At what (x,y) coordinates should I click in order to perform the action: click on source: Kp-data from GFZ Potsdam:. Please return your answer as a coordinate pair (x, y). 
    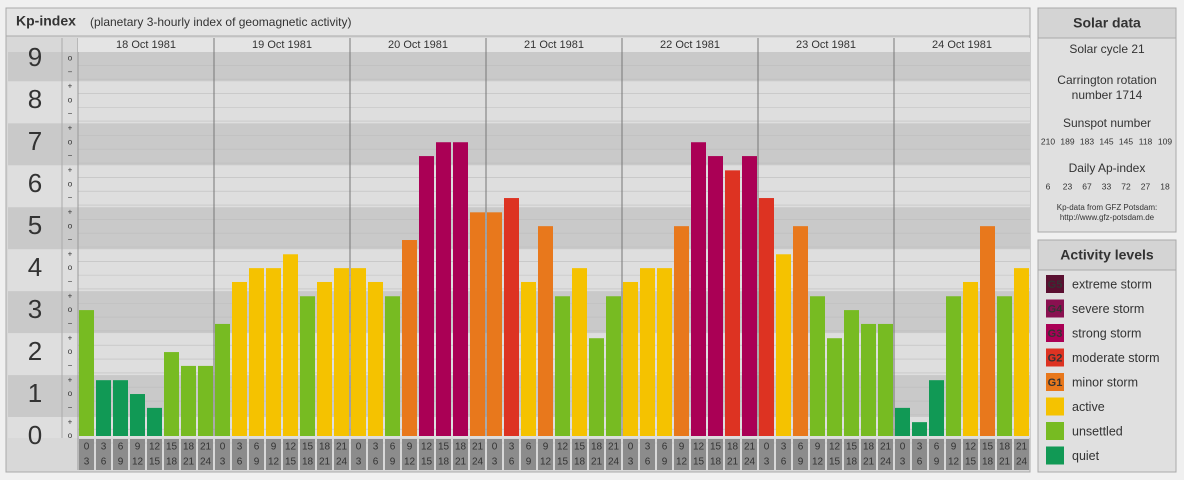
    Looking at the image, I should click on (1107, 207).